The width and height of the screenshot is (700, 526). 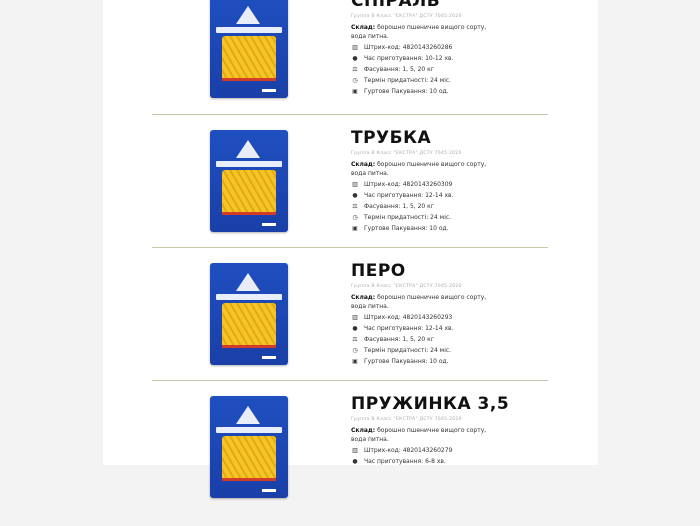 I want to click on spec-barcode: ▥ Штрих-код: 4820143260286, so click(x=402, y=48).